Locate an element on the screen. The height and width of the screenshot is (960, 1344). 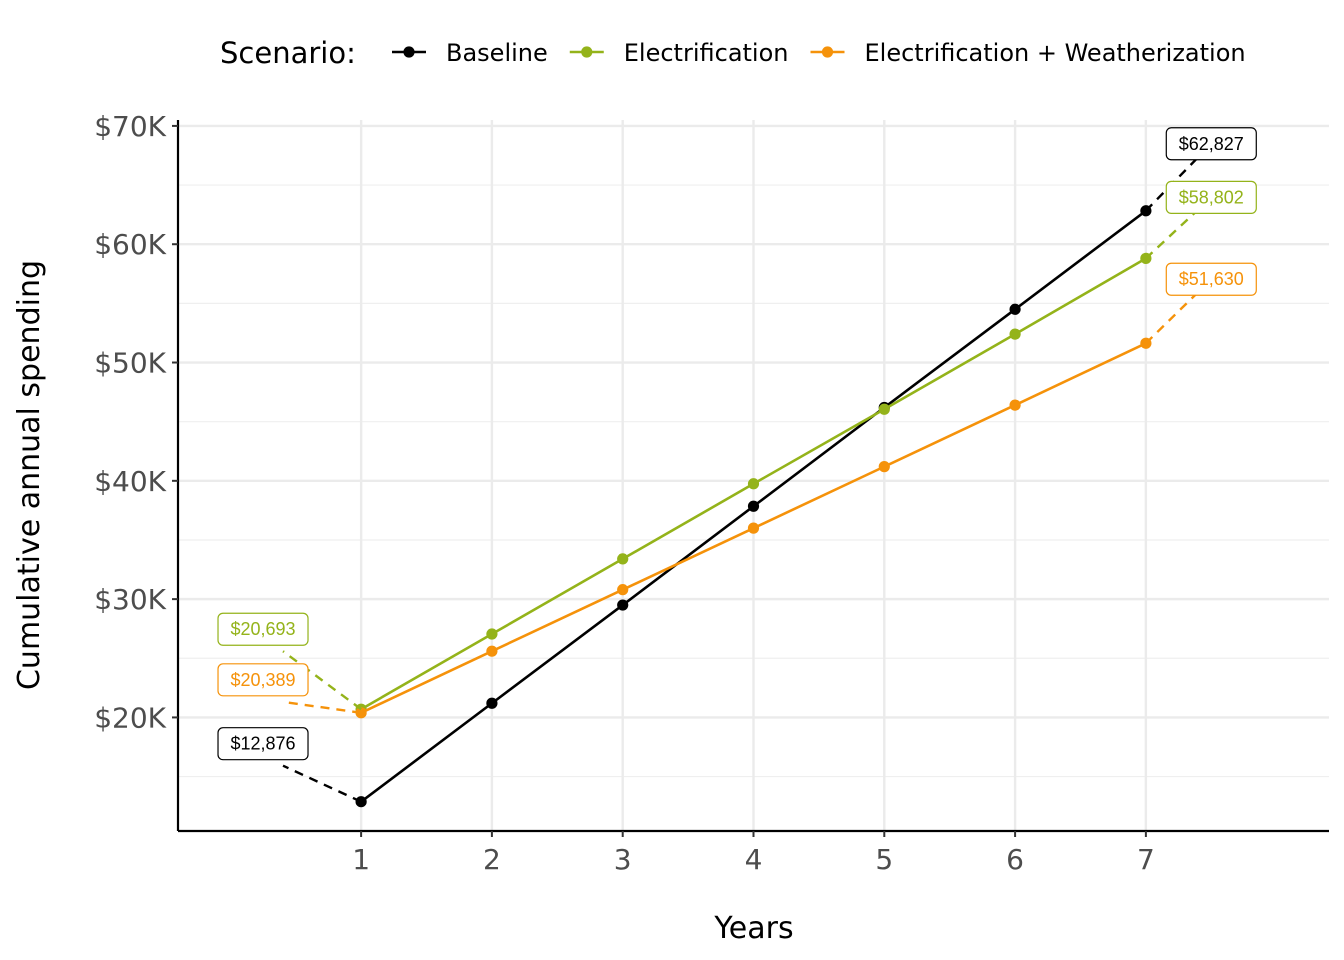
callout-label: $62,827 is located at coordinates (1211, 144).